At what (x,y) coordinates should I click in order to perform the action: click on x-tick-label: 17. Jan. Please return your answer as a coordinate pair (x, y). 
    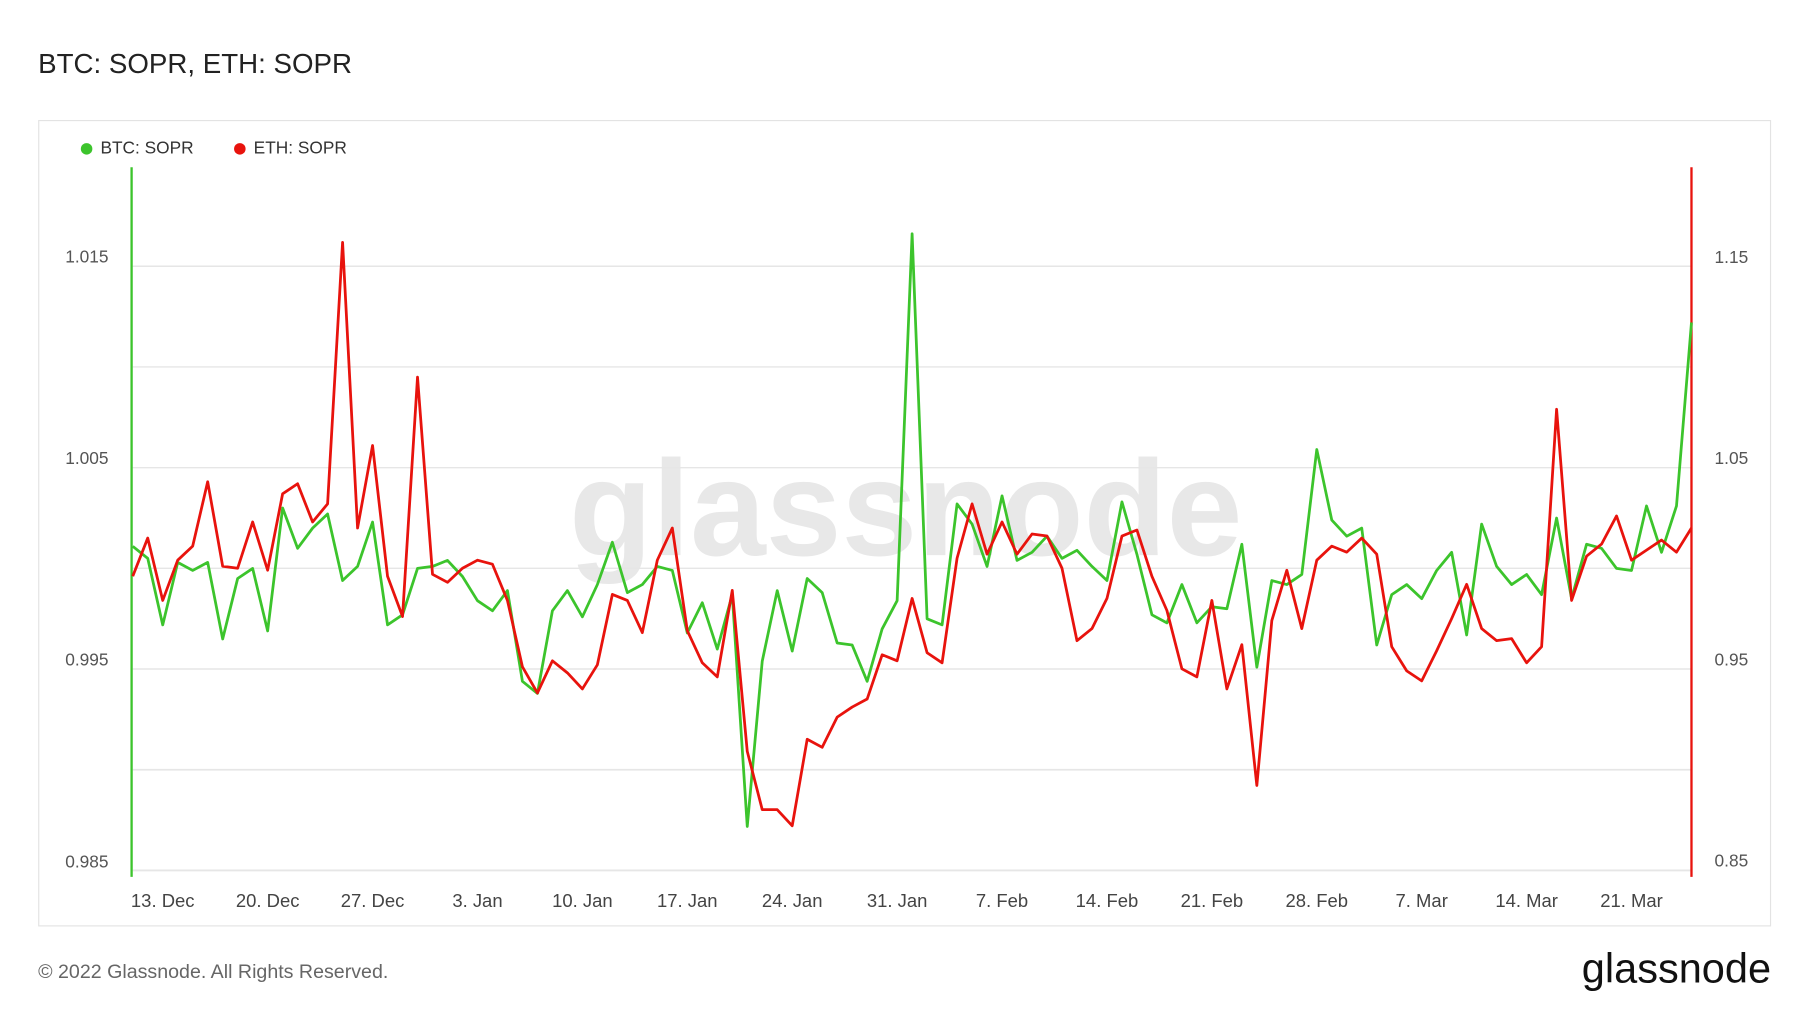
    Looking at the image, I should click on (687, 900).